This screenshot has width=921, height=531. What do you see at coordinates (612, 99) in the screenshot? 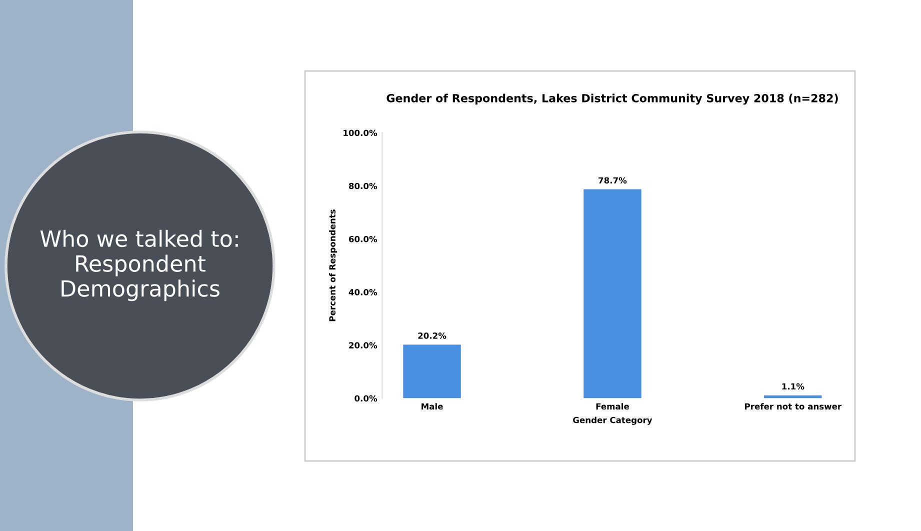
I see `chart-title: Gender of Respondents, Lakes District Community Survey 2018 (n=282)` at bounding box center [612, 99].